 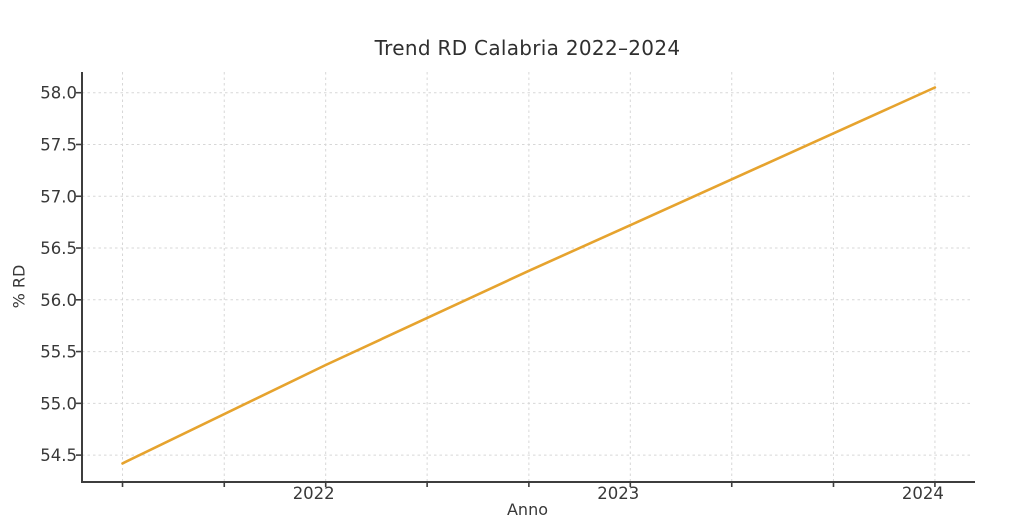 What do you see at coordinates (58, 403) in the screenshot?
I see `y-tick-label: 55.0` at bounding box center [58, 403].